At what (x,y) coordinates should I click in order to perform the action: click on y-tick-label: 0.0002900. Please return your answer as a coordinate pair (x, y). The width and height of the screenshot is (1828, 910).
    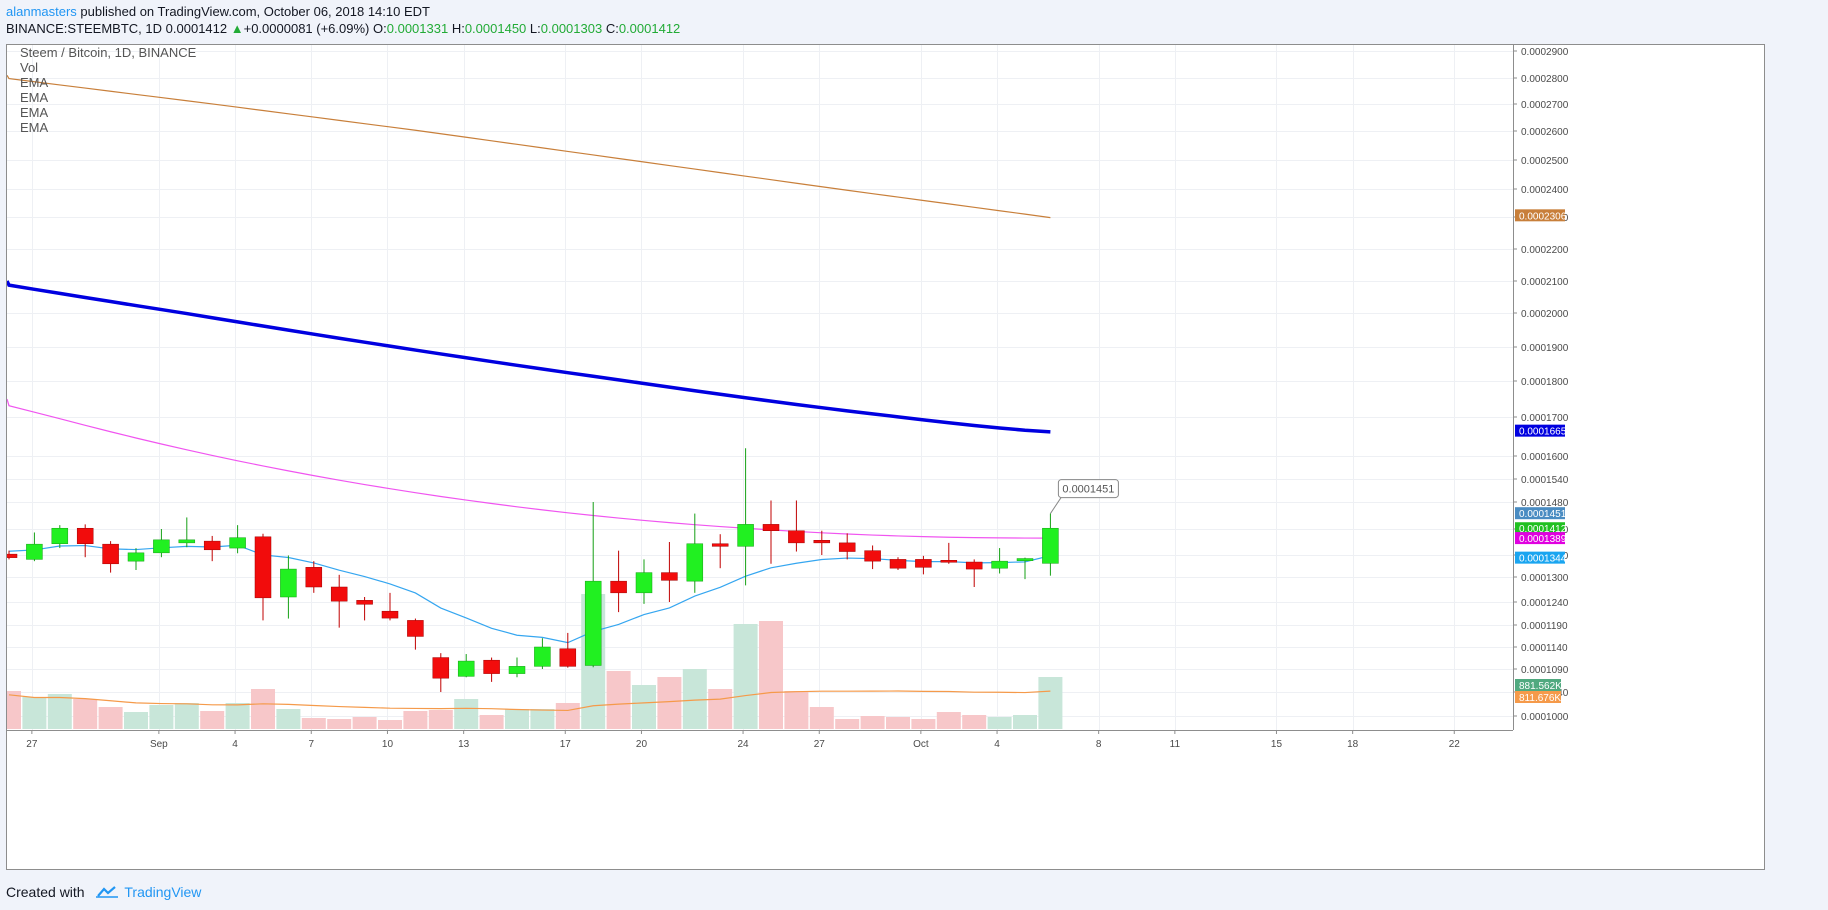
    Looking at the image, I should click on (1545, 52).